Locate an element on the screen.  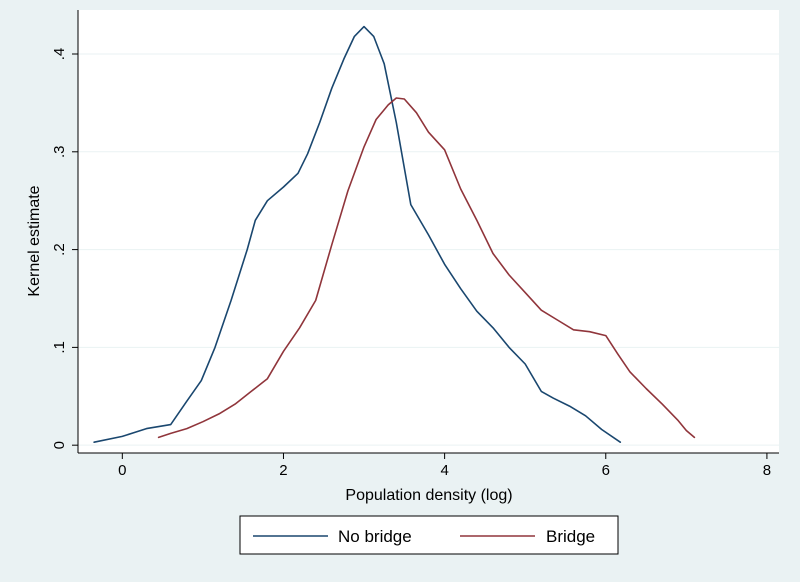
y-tick-label: .4 is located at coordinates (59, 54).